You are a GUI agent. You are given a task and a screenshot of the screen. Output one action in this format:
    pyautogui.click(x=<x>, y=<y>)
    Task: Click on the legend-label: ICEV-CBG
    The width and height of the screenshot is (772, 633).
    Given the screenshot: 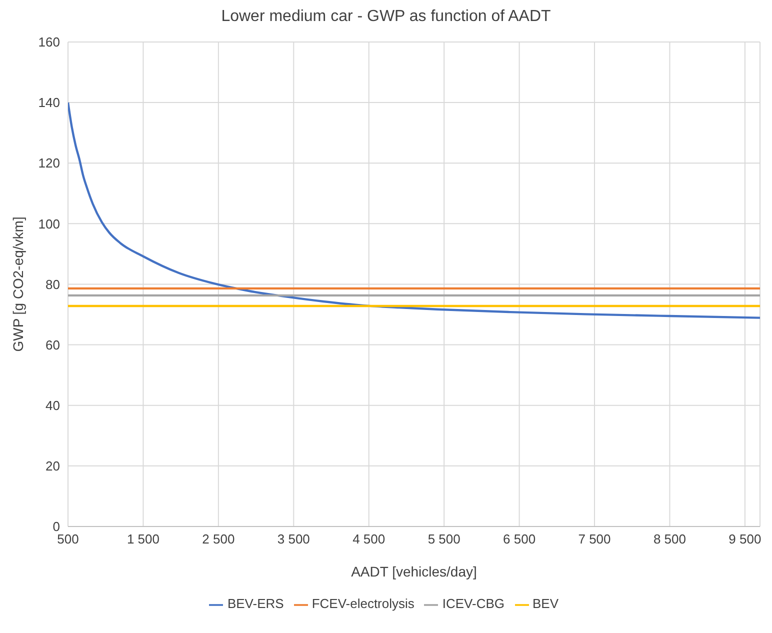 What is the action you would take?
    pyautogui.click(x=473, y=604)
    